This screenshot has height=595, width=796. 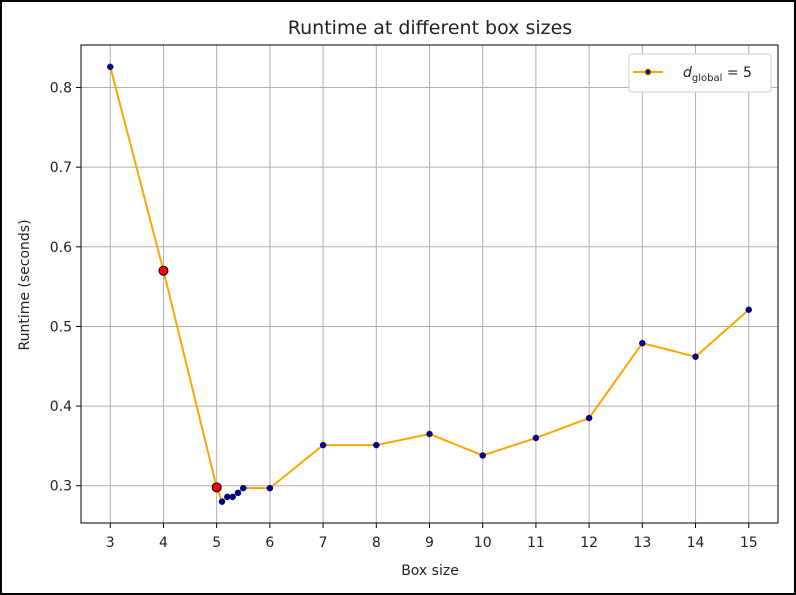 I want to click on y-tick-label: 0.5, so click(x=61, y=327).